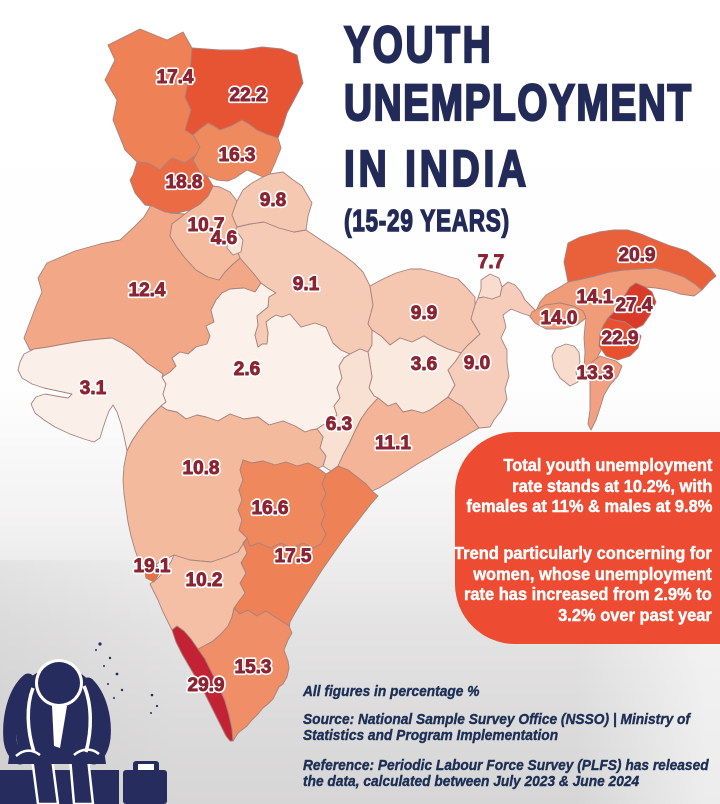 The image size is (720, 804). What do you see at coordinates (247, 369) in the screenshot?
I see `svg-text: 2.6` at bounding box center [247, 369].